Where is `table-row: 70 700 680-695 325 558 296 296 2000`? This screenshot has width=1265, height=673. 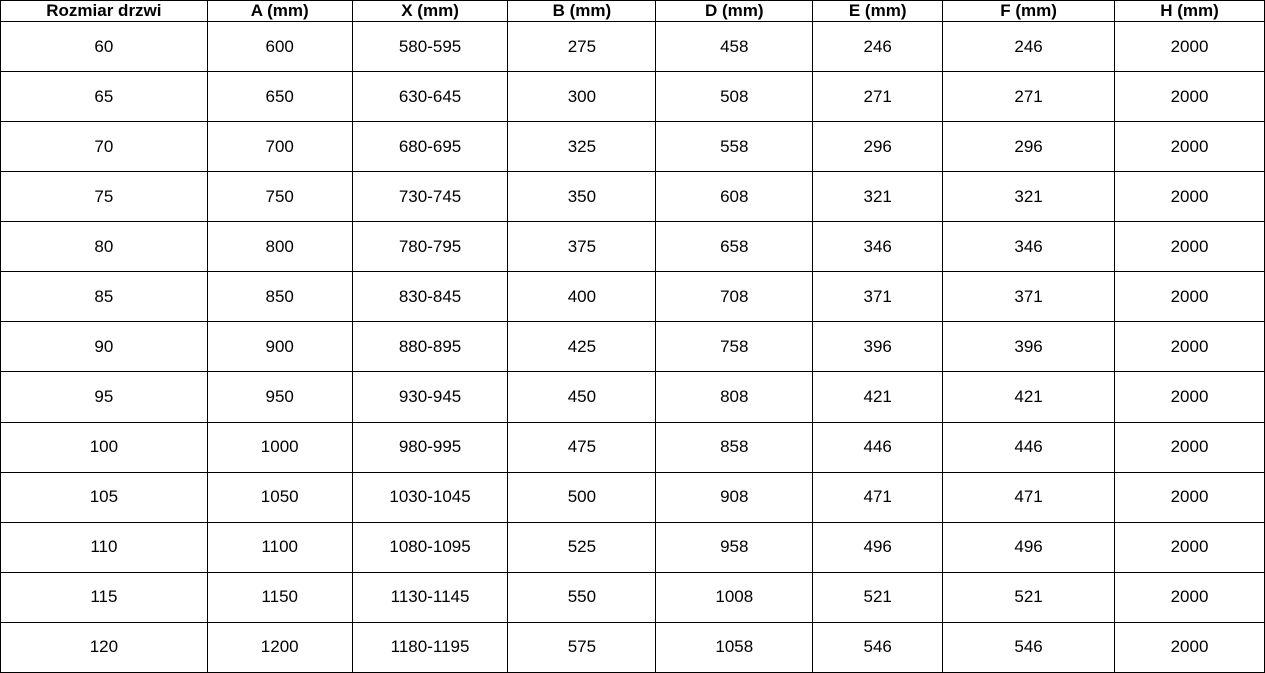 table-row: 70 700 680-695 325 558 296 296 2000 is located at coordinates (632, 147).